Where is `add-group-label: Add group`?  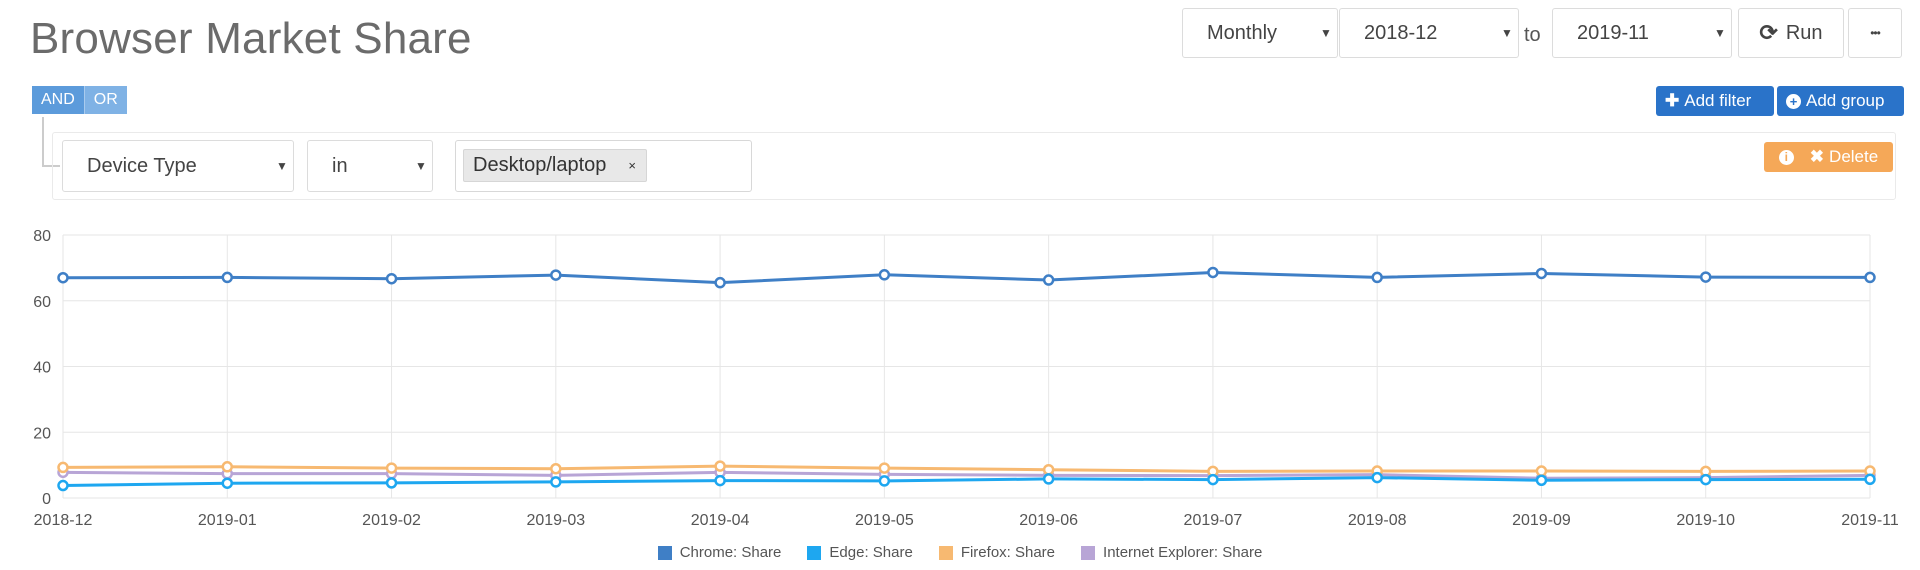 add-group-label: Add group is located at coordinates (1845, 100).